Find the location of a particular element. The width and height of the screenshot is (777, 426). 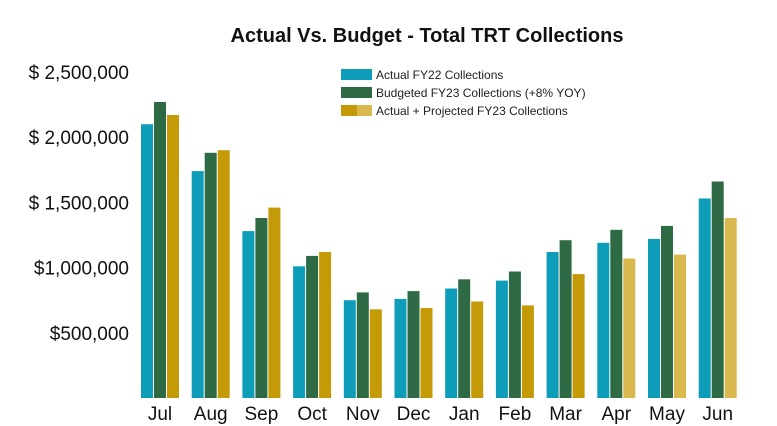

legend-item-budgeted-fy23: Budgeted FY23 Collections (+8% YOY) is located at coordinates (463, 93).